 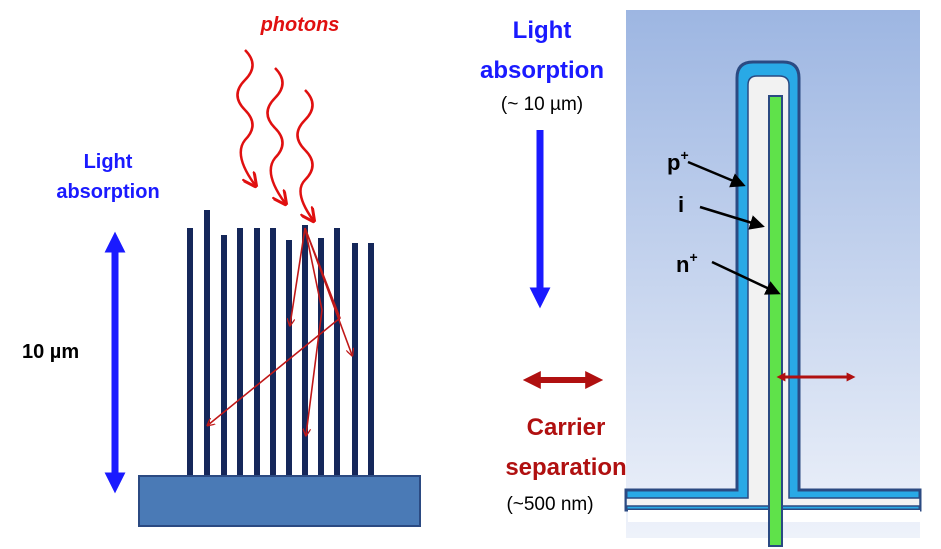 What do you see at coordinates (775, 321) in the screenshot?
I see `n-core` at bounding box center [775, 321].